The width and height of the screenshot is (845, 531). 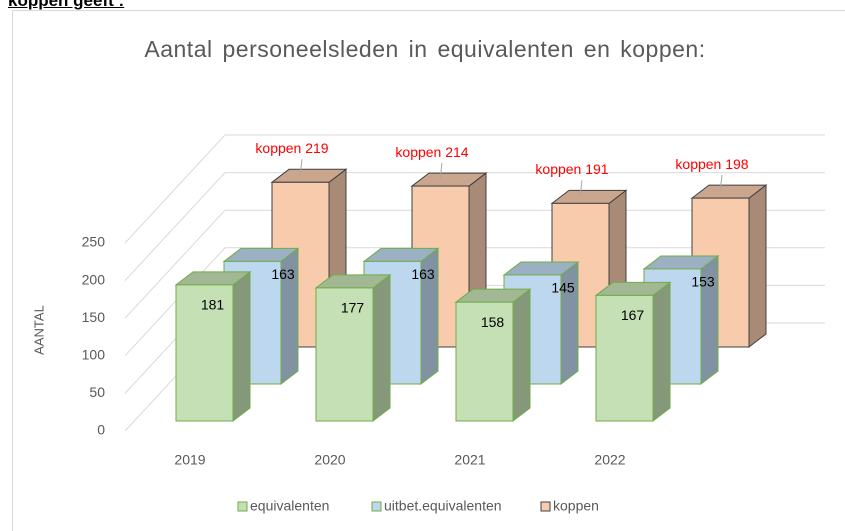 What do you see at coordinates (213, 305) in the screenshot?
I see `data-label: 181` at bounding box center [213, 305].